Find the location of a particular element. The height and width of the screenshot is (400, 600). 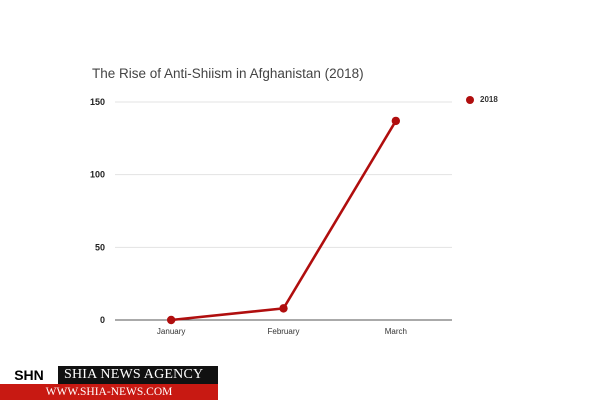

legend-swatch is located at coordinates (470, 99).